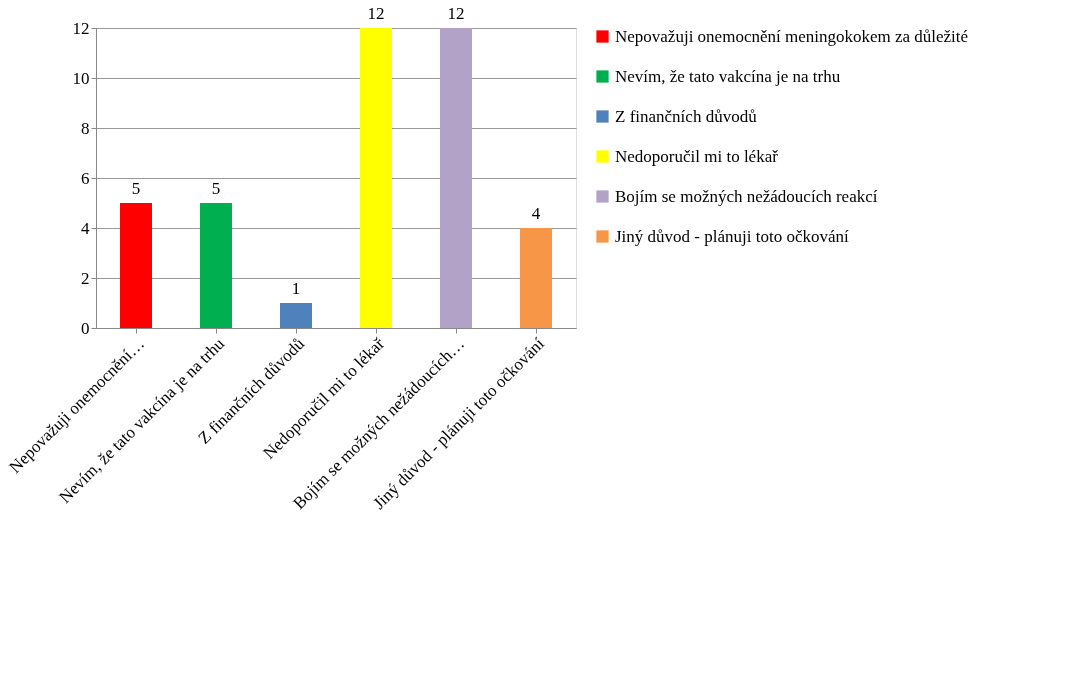 This screenshot has width=1077, height=674. Describe the element at coordinates (85, 128) in the screenshot. I see `y-tick-label: 8` at that location.